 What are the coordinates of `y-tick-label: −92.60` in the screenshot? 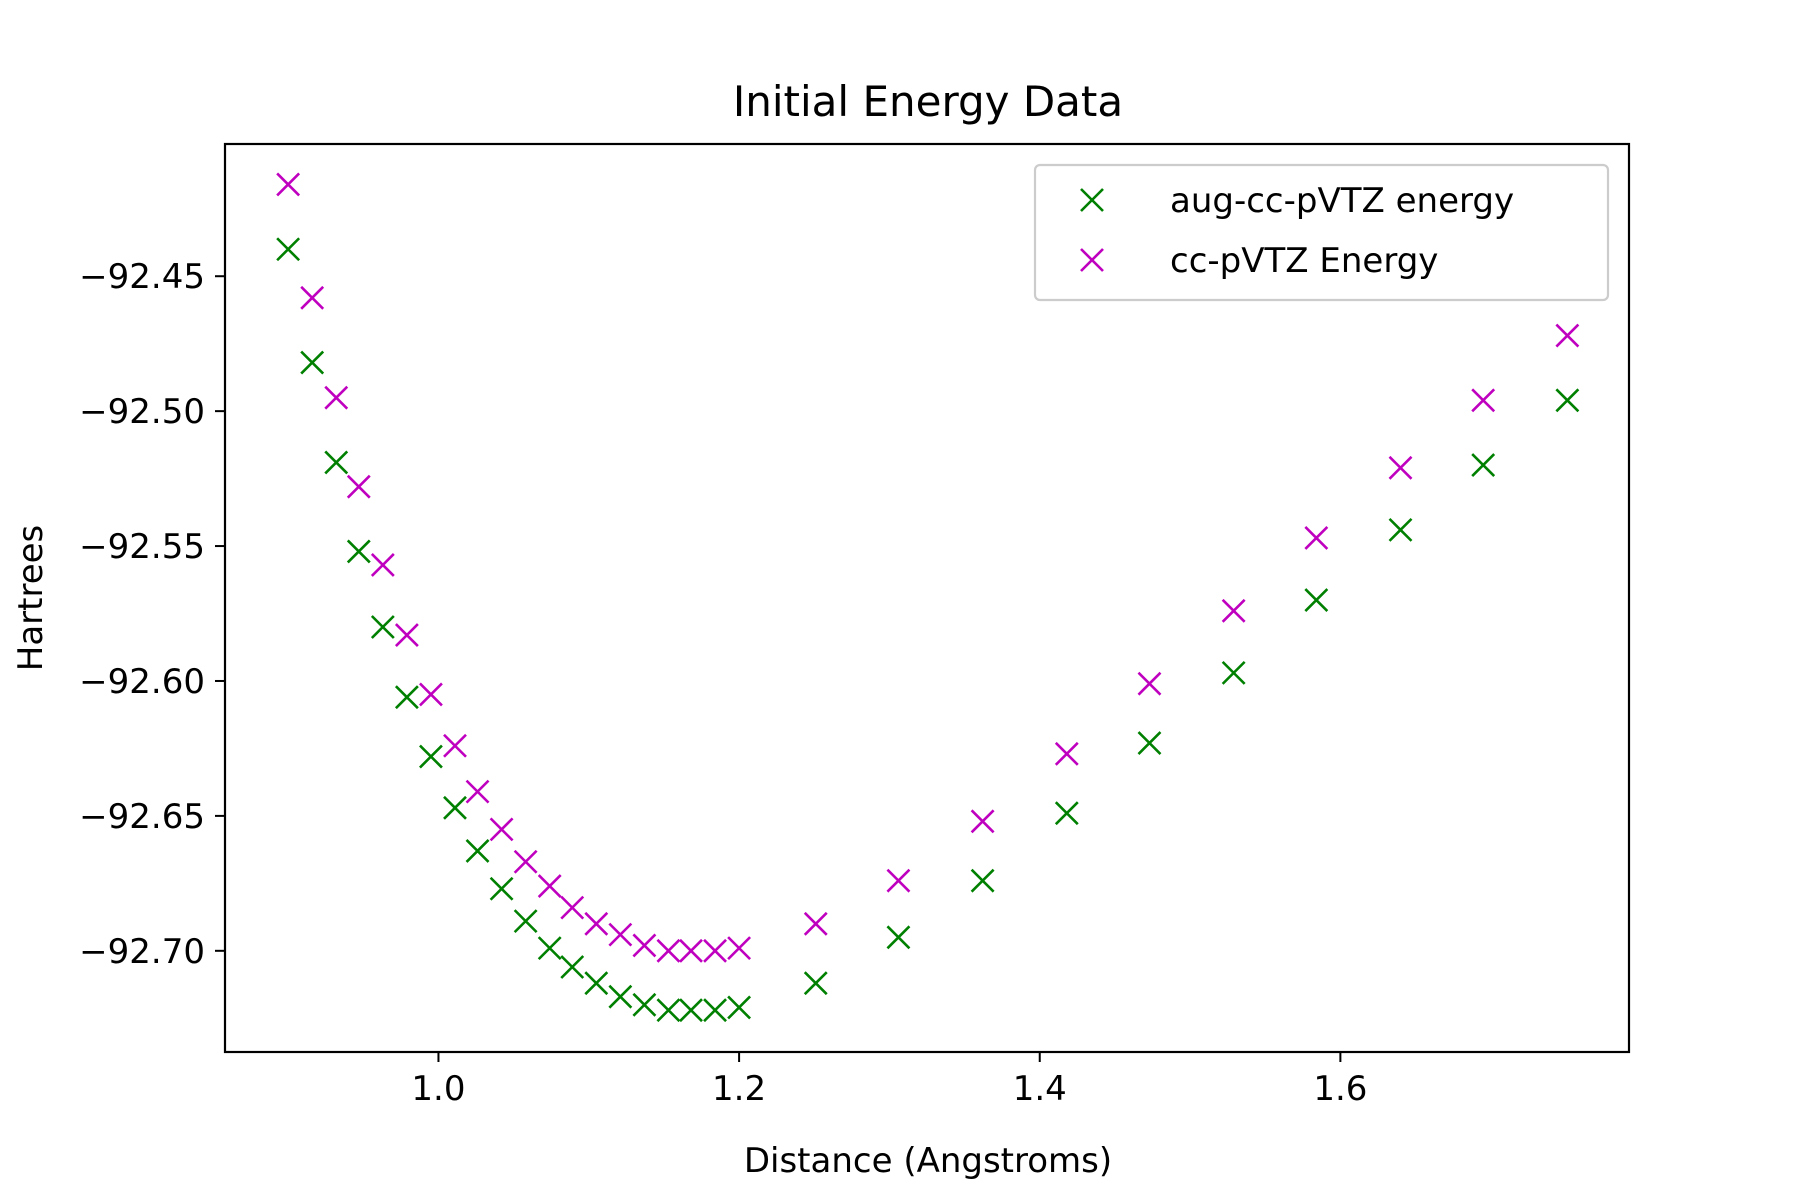 It's located at (142, 682).